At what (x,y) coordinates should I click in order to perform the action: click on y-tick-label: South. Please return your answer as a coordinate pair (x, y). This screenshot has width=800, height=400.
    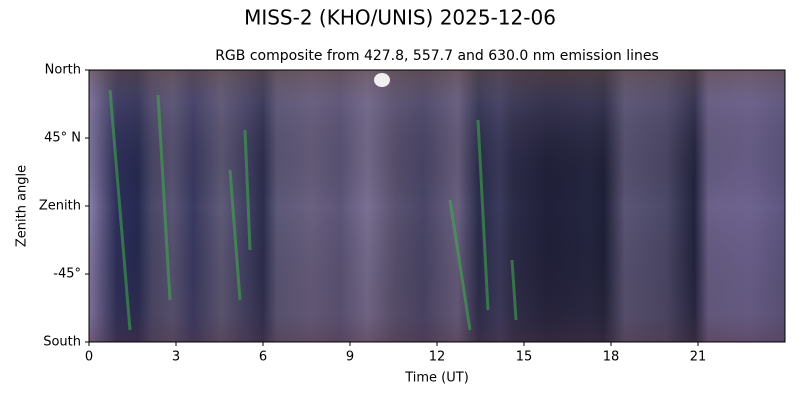
    Looking at the image, I should click on (62, 342).